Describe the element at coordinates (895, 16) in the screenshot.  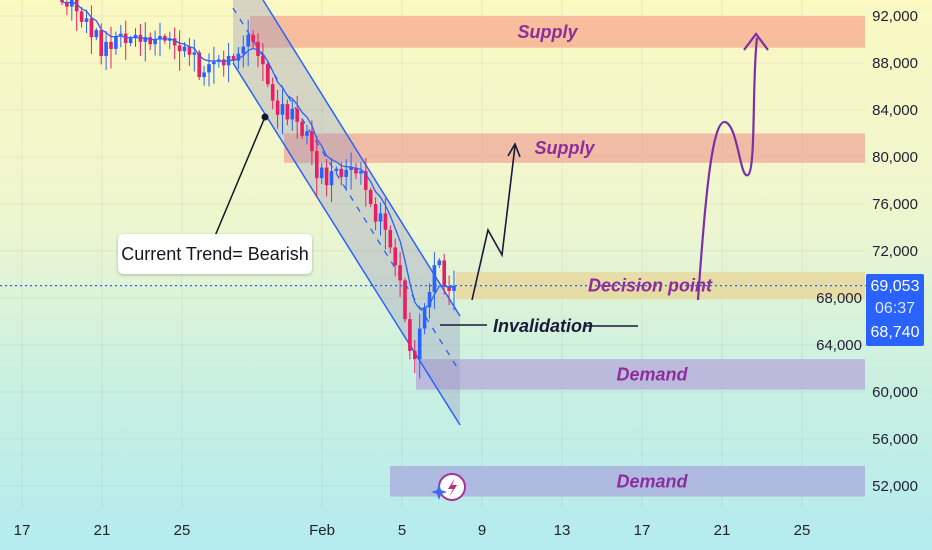
I see `price-tick-label: 92,000` at that location.